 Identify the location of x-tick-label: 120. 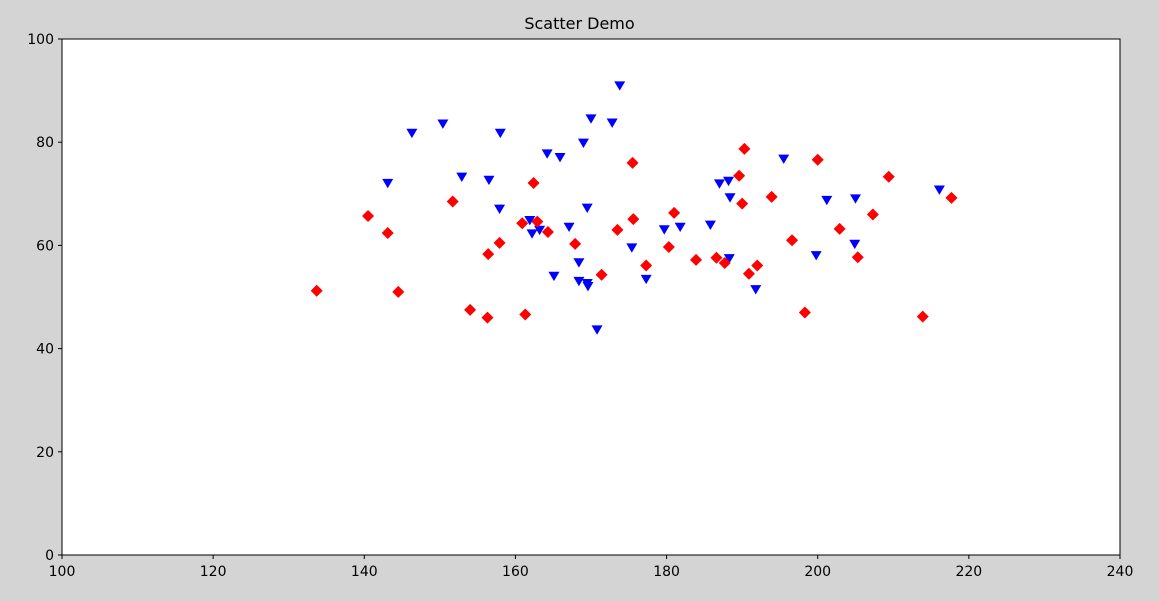
(213, 572).